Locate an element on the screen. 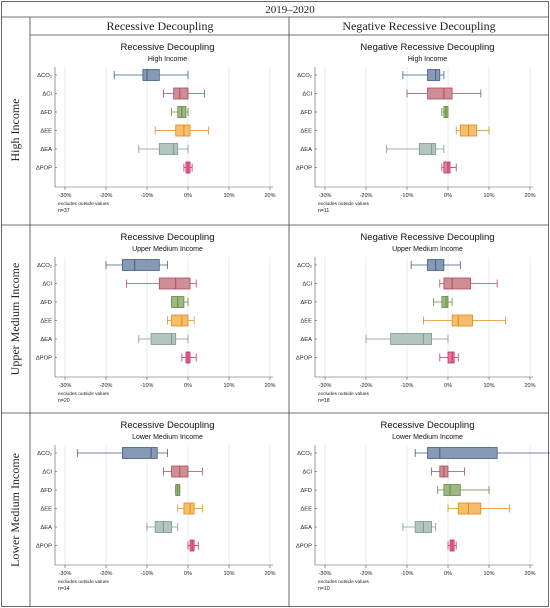  sample-size: n=10 is located at coordinates (324, 589).